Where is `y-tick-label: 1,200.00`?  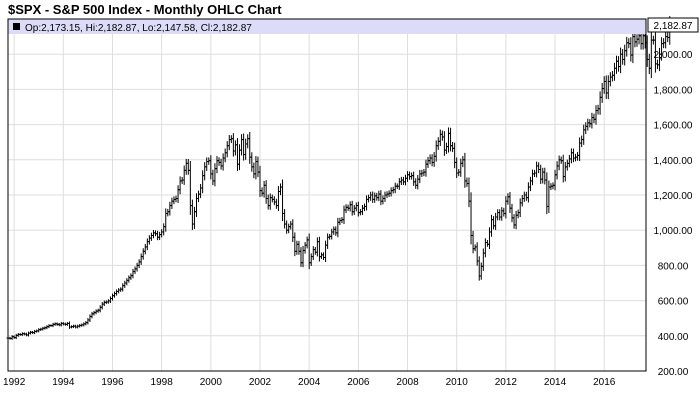 y-tick-label: 1,200.00 is located at coordinates (673, 196).